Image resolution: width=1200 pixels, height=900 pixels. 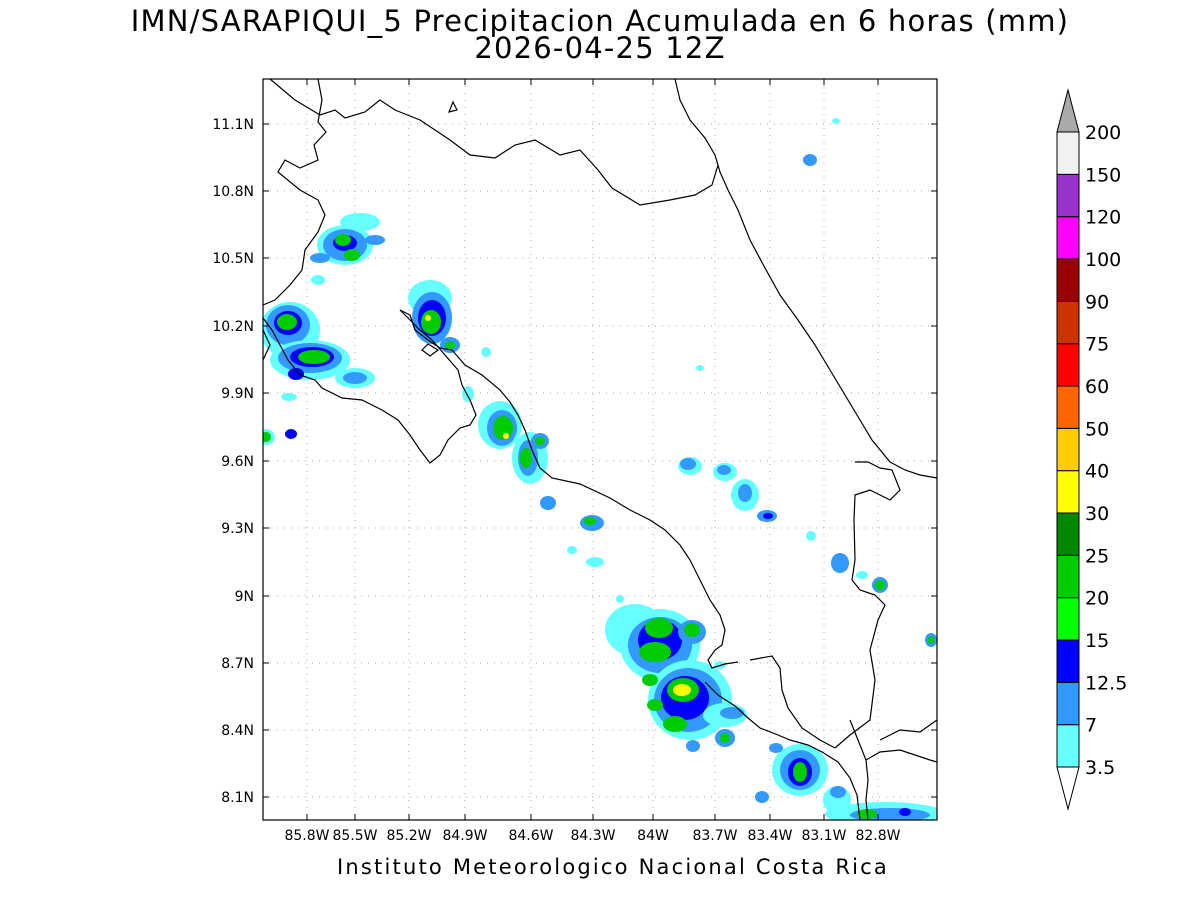 I want to click on nicoya-peninsula-north, so click(x=267, y=345).